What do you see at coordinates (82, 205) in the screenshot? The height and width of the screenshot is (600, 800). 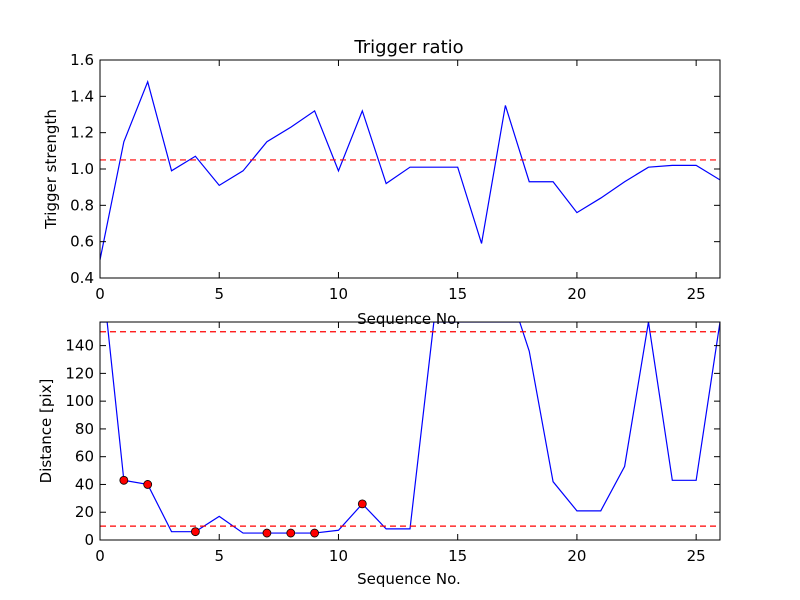 I see `top-ytick-label-2: 0.8` at bounding box center [82, 205].